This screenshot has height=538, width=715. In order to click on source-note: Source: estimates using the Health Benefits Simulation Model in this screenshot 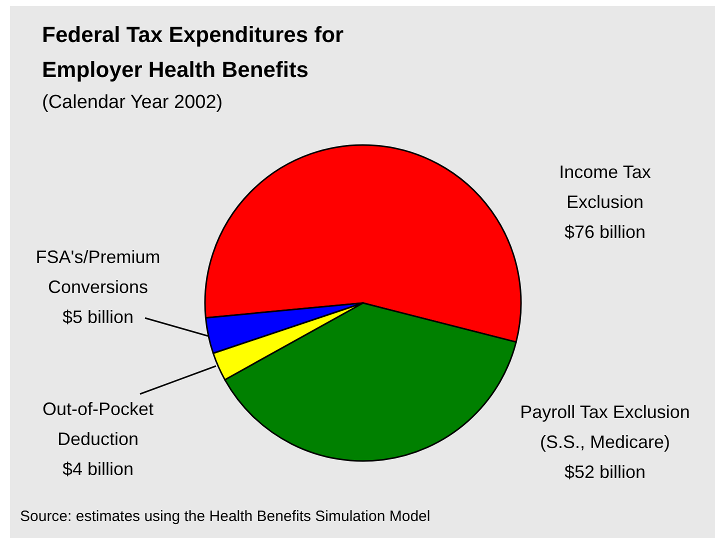, I will do `click(225, 516)`.